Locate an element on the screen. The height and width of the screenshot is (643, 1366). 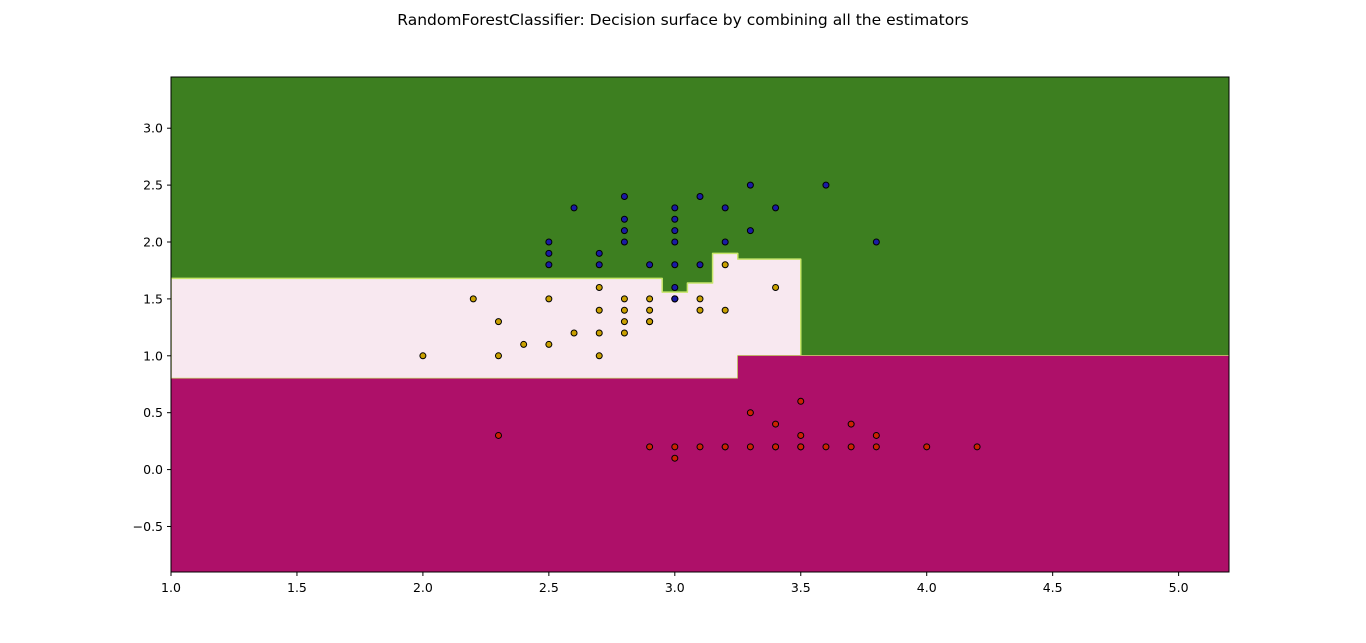
y-tick-label: −0.5 is located at coordinates (148, 526).